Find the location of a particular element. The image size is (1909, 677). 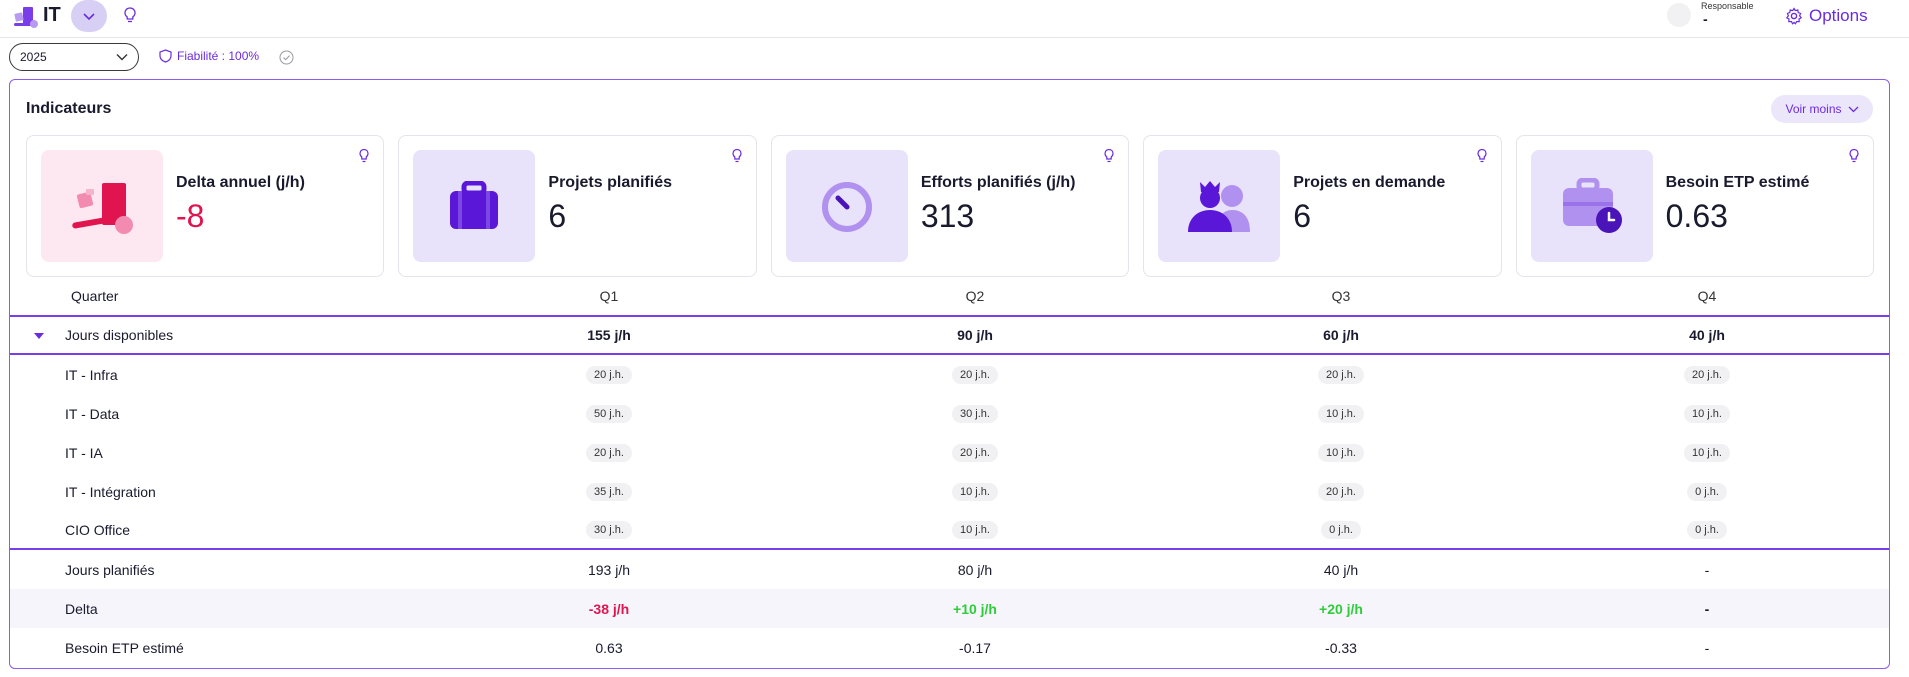

table-cell: 50 j.h. is located at coordinates (609, 414).